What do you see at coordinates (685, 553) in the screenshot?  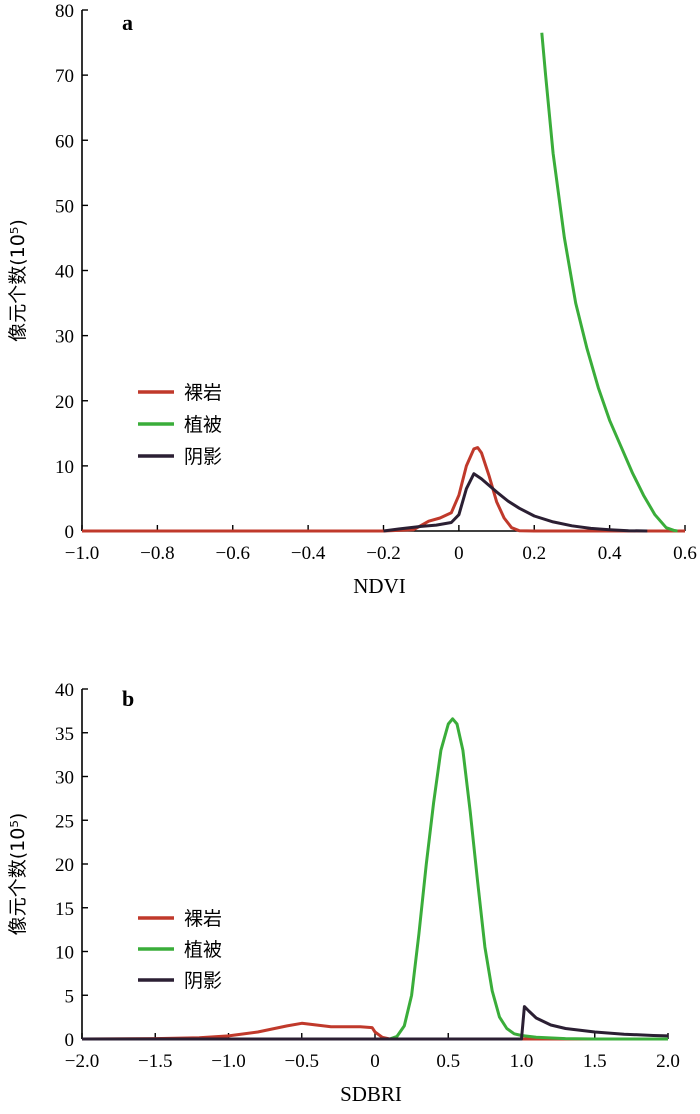 I see `x-tick-label: 0.6` at bounding box center [685, 553].